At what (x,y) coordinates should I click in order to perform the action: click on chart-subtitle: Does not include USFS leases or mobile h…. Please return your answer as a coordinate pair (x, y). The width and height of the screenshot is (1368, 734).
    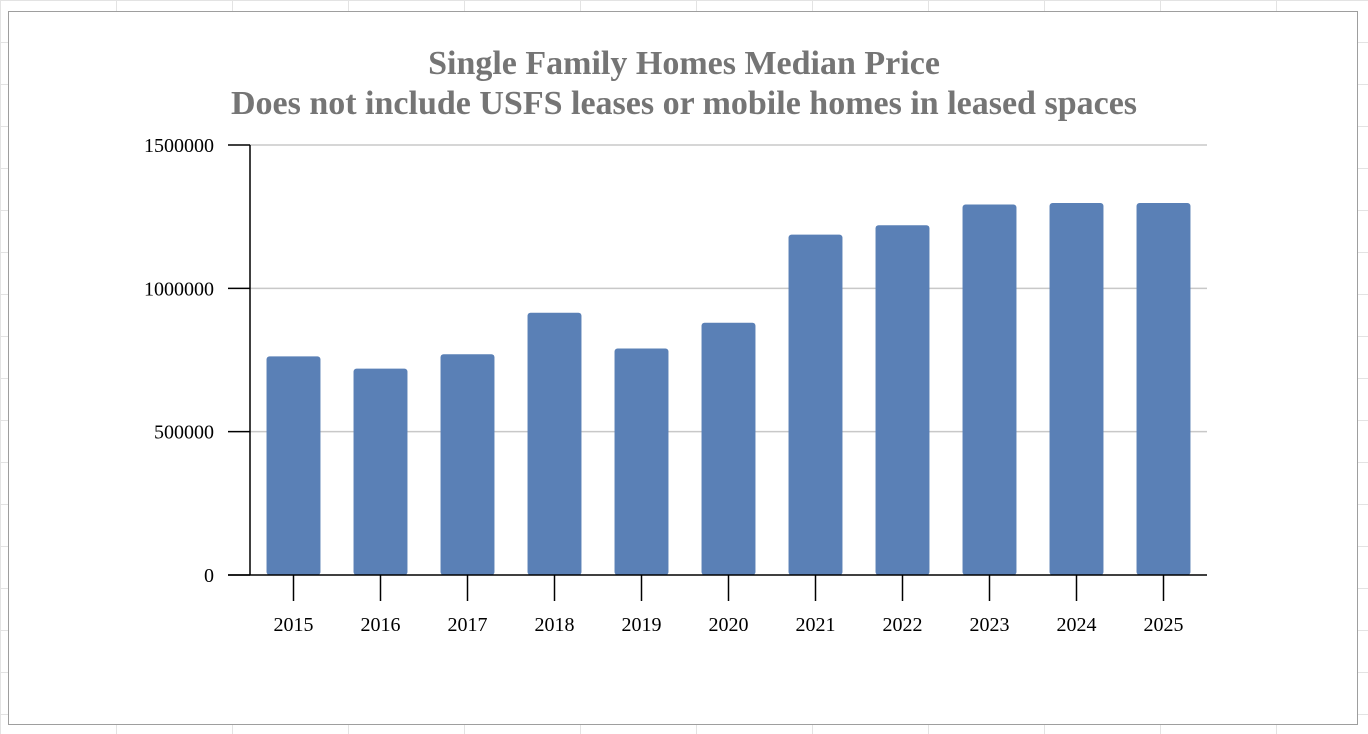
    Looking at the image, I should click on (684, 103).